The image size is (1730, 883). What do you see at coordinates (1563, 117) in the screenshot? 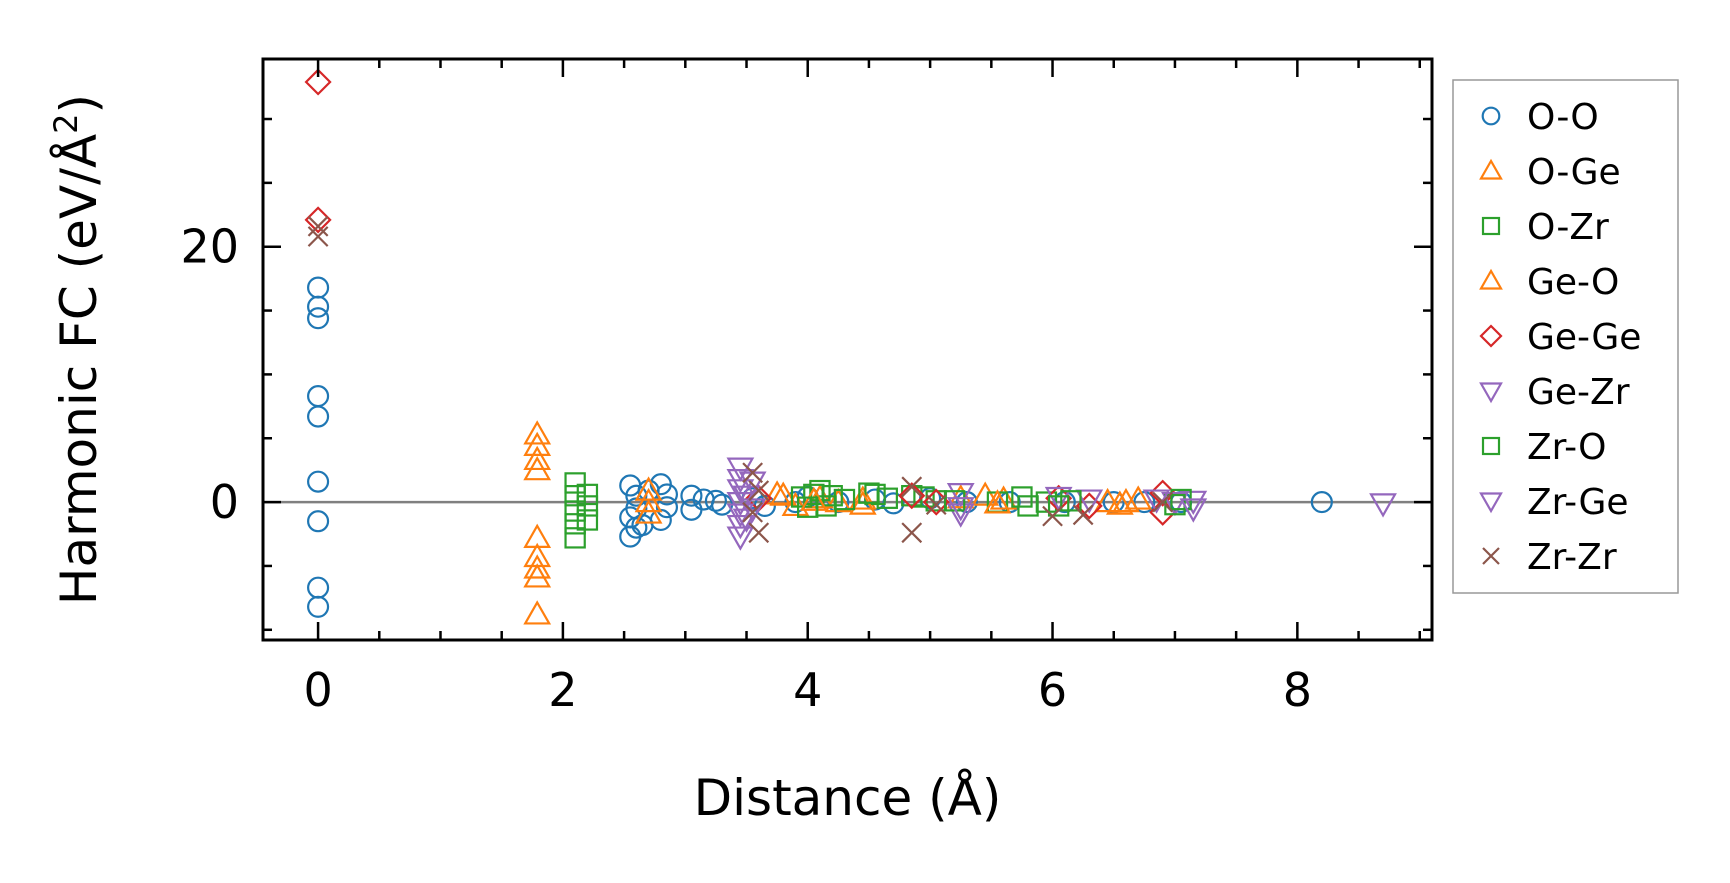
I see `legend-label: O-O` at bounding box center [1563, 117].